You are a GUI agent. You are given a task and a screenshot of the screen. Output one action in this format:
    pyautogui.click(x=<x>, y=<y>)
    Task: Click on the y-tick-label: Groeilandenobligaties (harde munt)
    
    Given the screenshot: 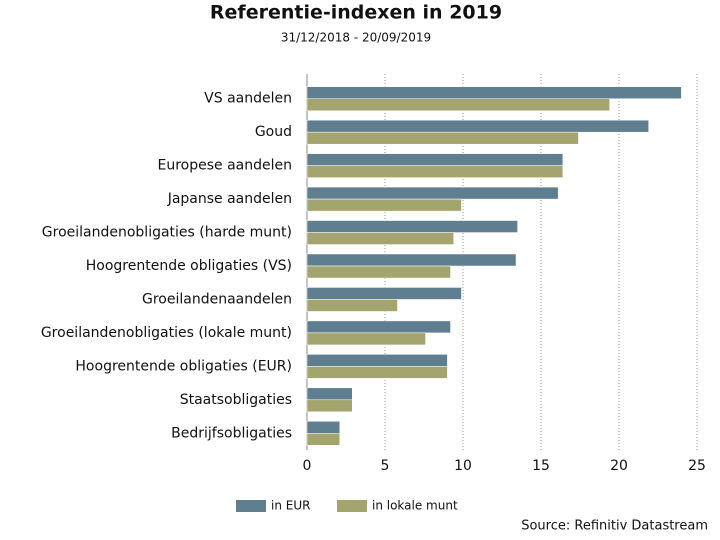 What is the action you would take?
    pyautogui.click(x=167, y=233)
    